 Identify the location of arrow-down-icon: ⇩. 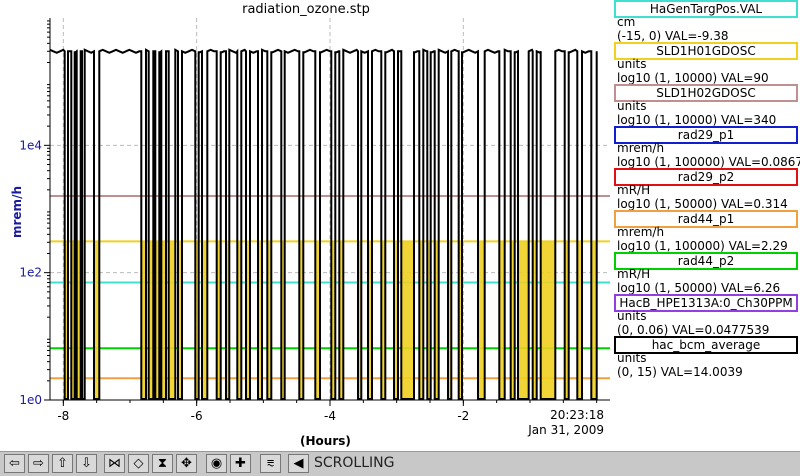
(86, 463).